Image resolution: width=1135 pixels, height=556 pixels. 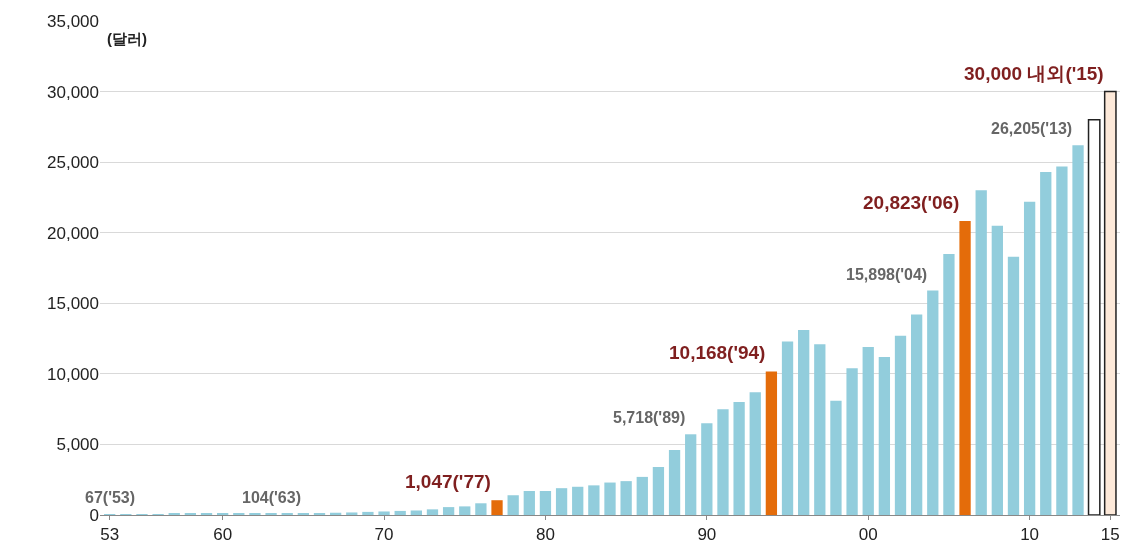 I want to click on x-tick-label: 70, so click(x=384, y=535).